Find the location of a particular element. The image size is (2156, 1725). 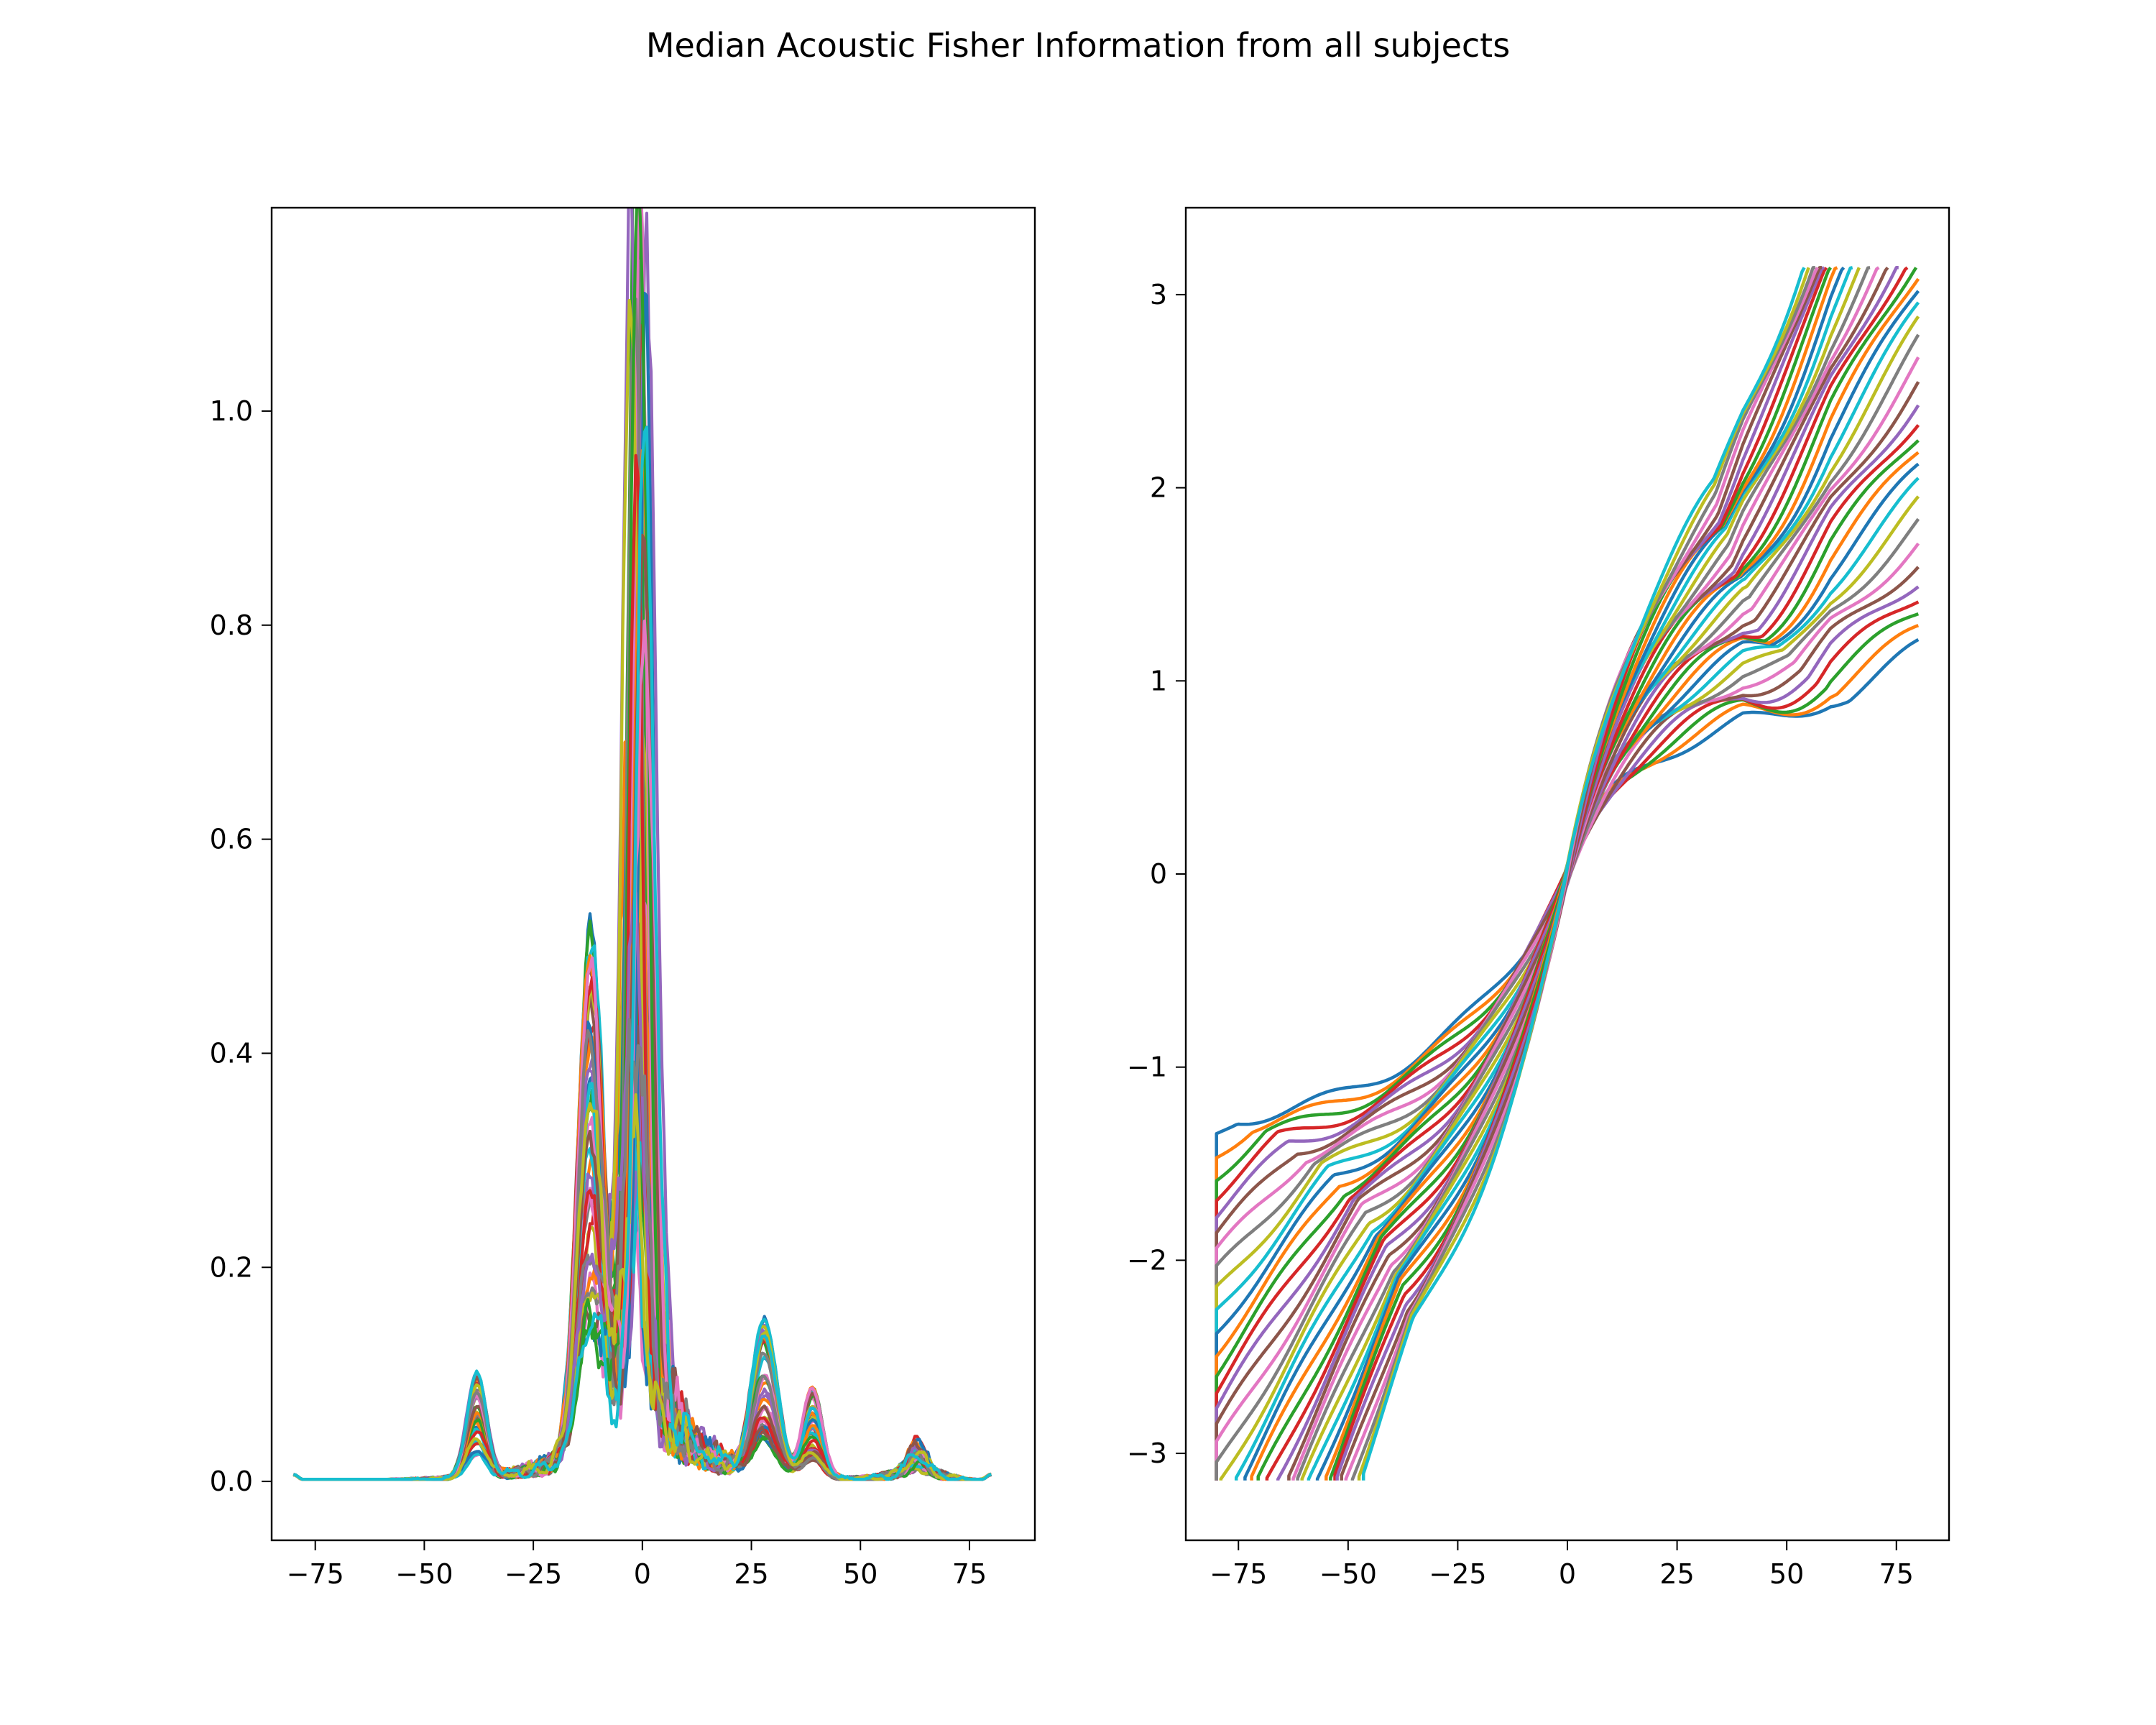

y-tick-label: 1.0 is located at coordinates (232, 411).